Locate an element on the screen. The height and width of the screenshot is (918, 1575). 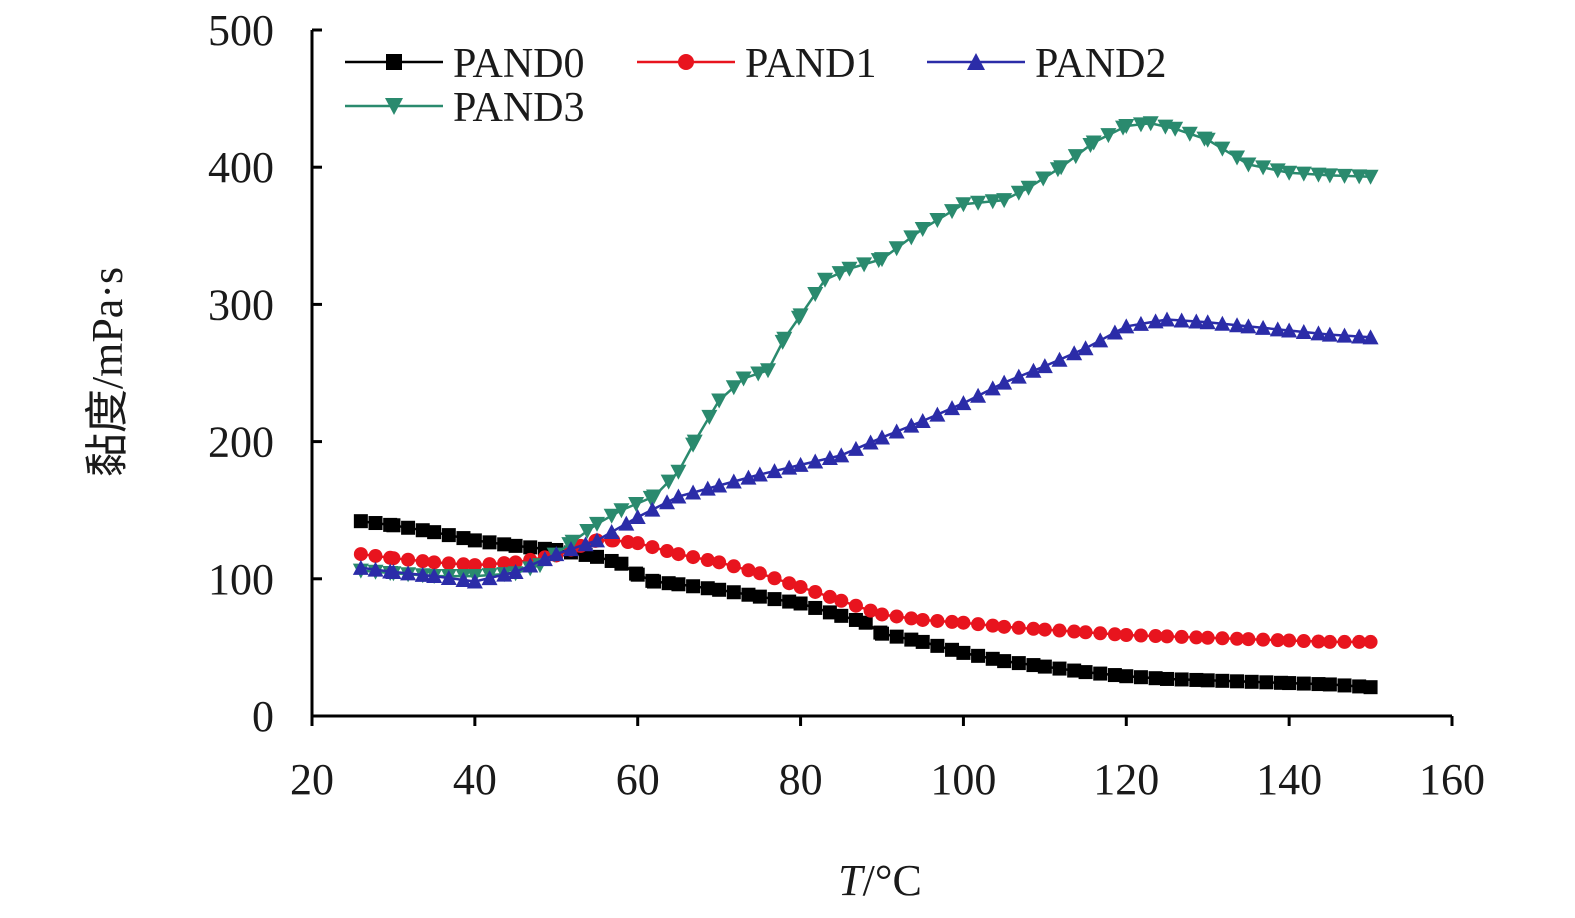
y-tick-label: 300 is located at coordinates (241, 304).